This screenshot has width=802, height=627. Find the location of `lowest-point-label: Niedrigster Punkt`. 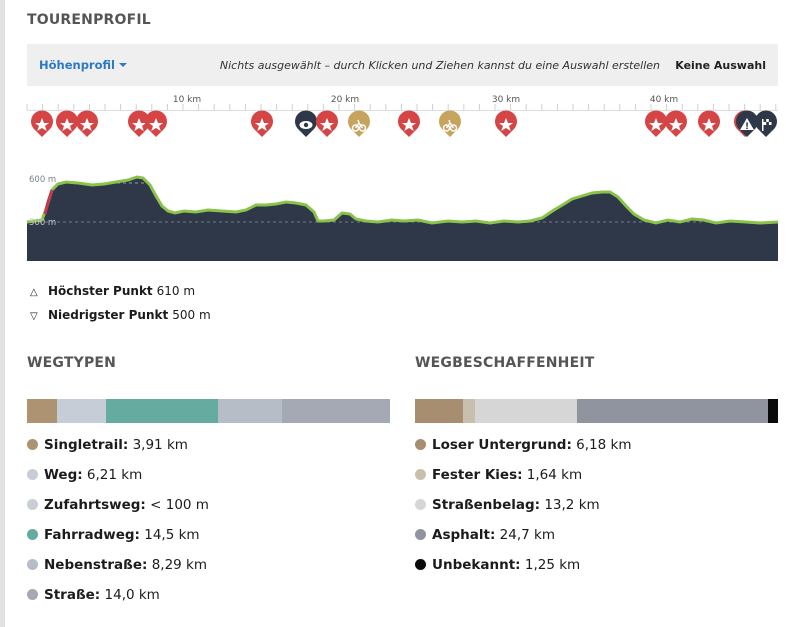

lowest-point-label: Niedrigster Punkt is located at coordinates (108, 315).